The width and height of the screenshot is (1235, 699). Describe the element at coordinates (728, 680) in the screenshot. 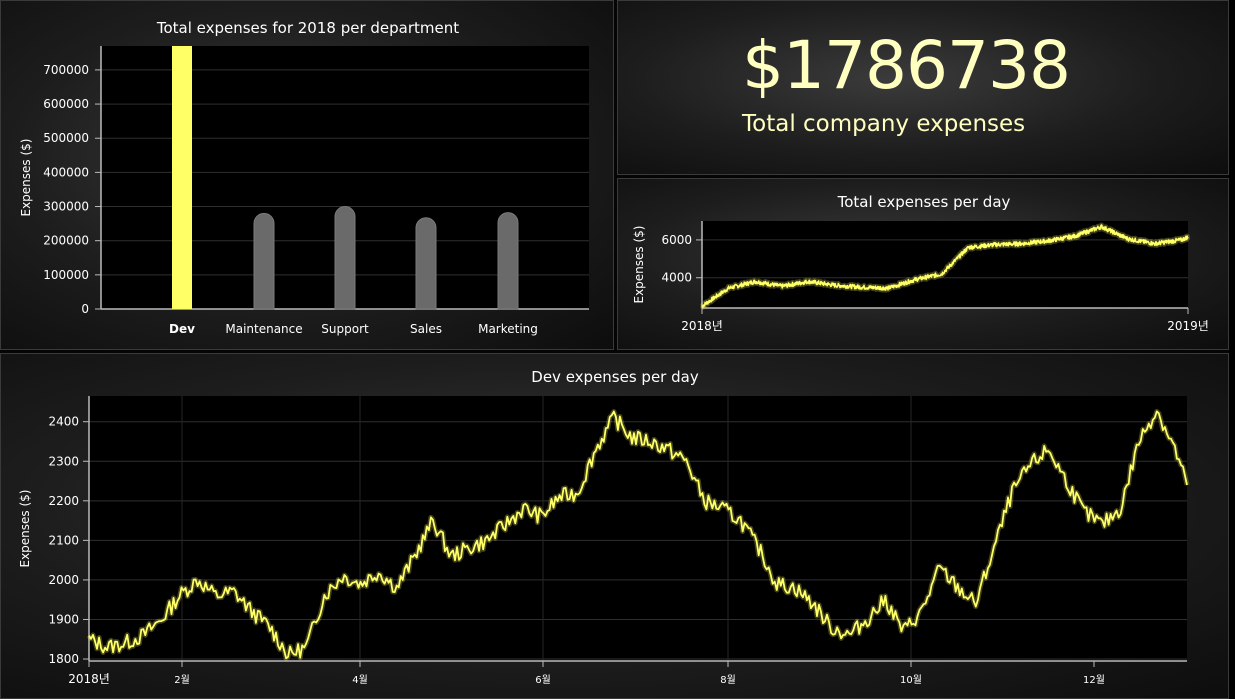

I see `x-tick-label: 8월` at that location.